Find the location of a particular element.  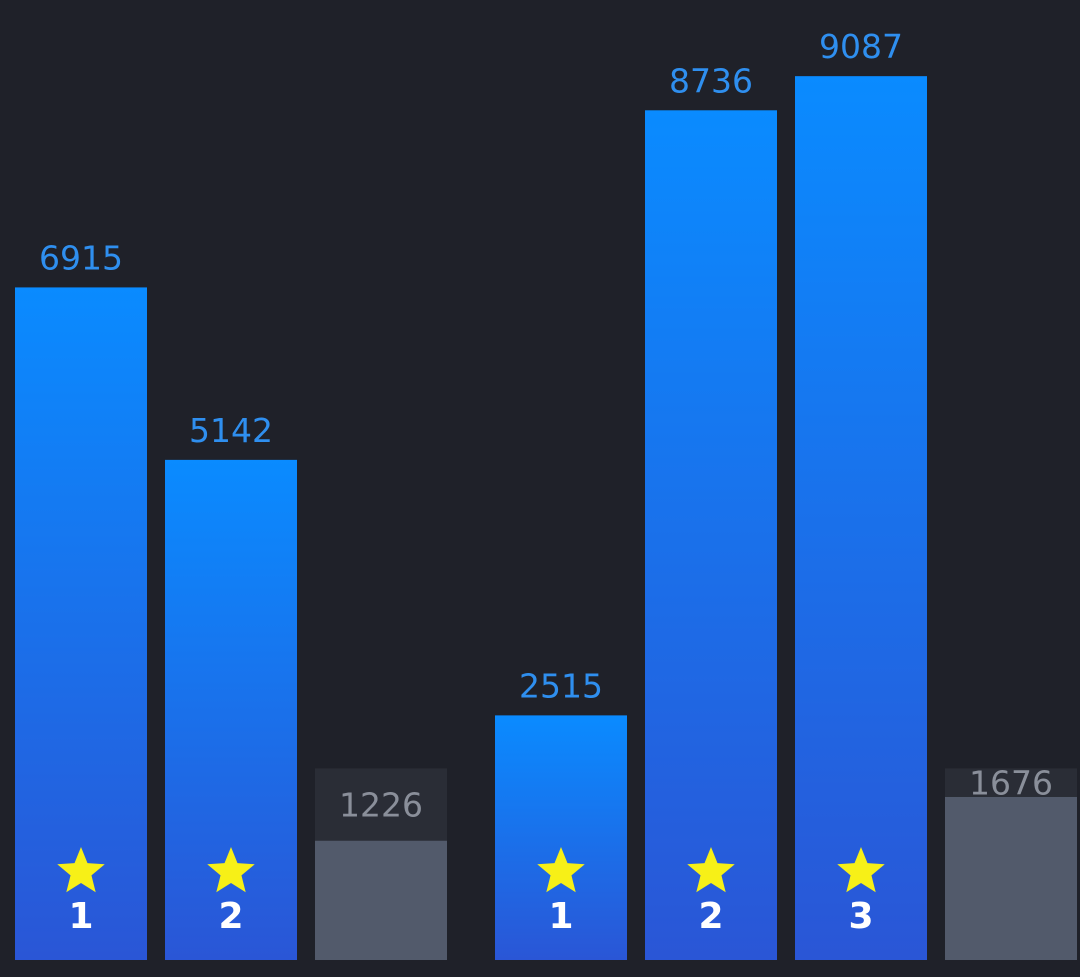

bar-value-label-1: 6915 is located at coordinates (81, 257).